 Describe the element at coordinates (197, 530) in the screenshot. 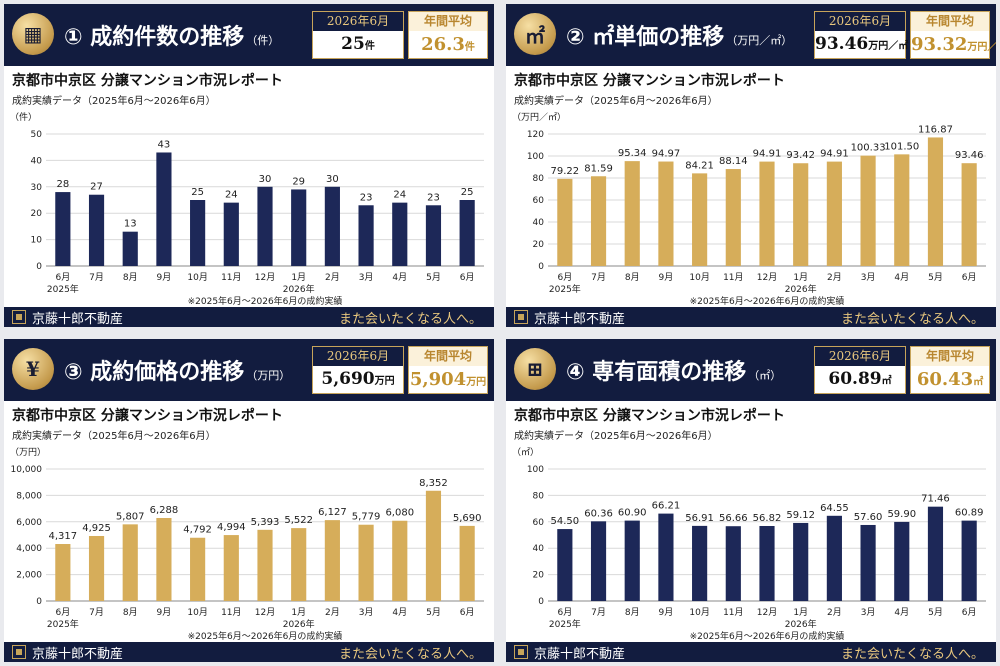

I see `data-label: 4,792` at that location.